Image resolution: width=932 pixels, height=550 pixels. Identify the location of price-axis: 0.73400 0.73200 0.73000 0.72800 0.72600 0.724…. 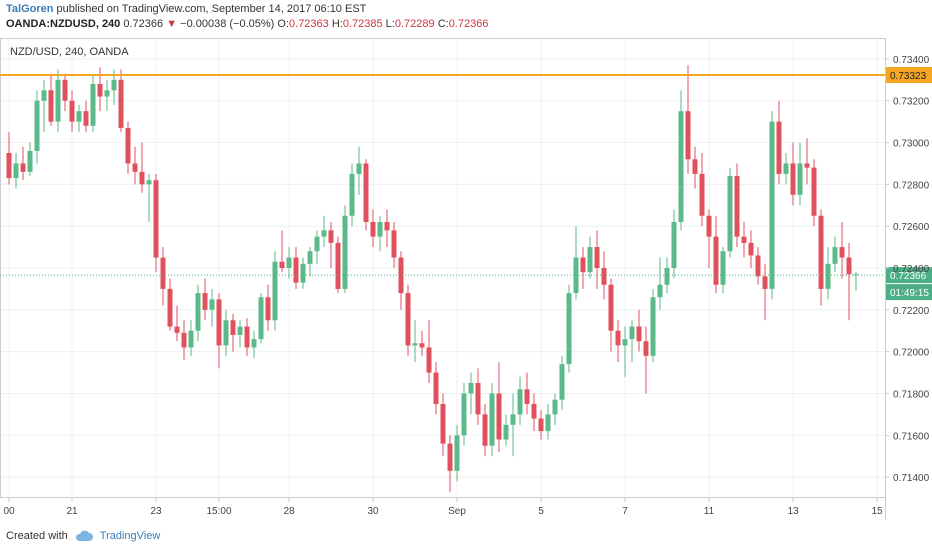
(907, 269).